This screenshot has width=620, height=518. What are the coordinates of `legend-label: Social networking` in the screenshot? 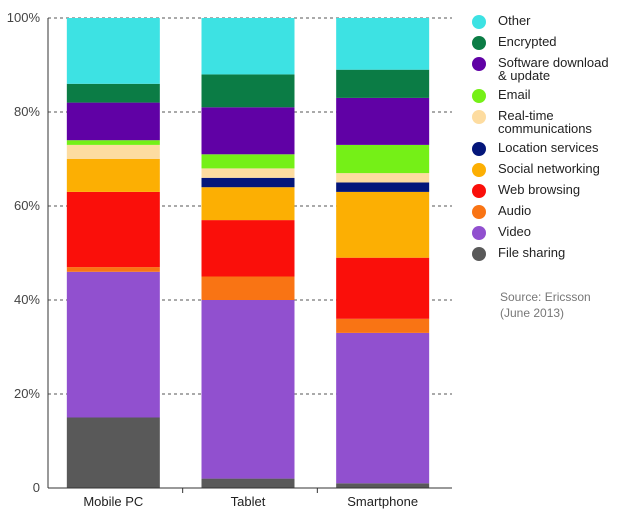 It's located at (549, 168).